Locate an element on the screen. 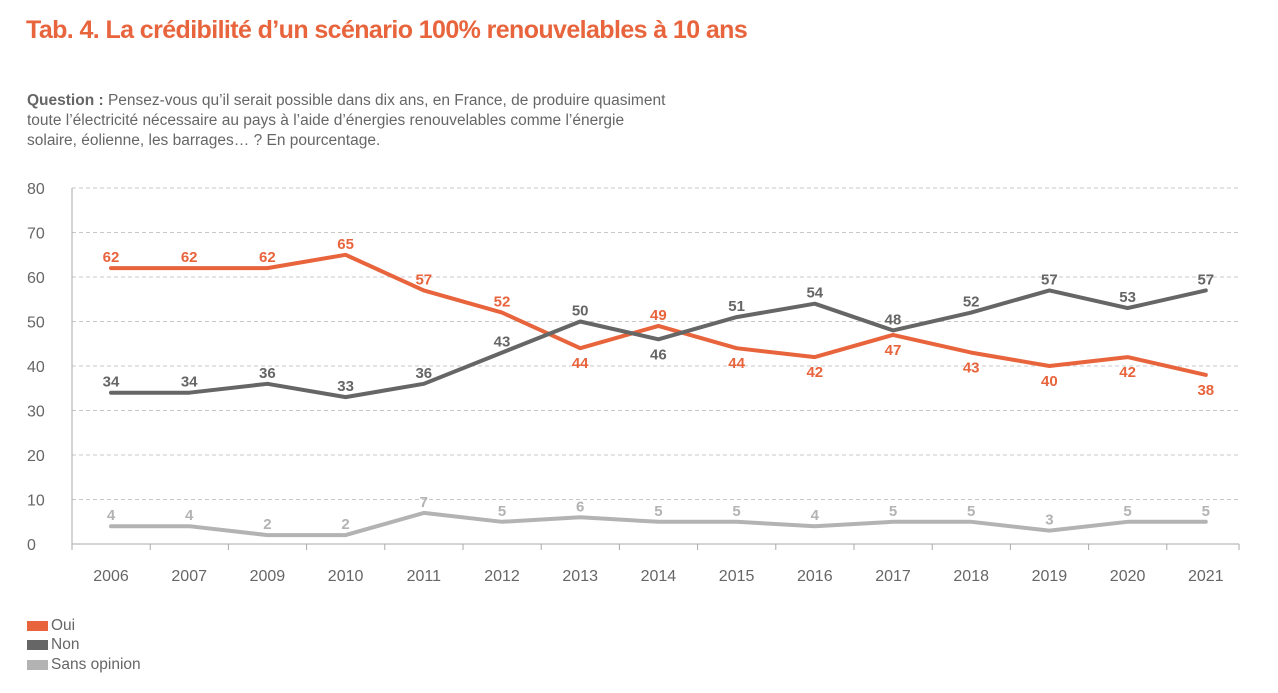 The width and height of the screenshot is (1278, 693). y-tick-label: 40 is located at coordinates (36, 367).